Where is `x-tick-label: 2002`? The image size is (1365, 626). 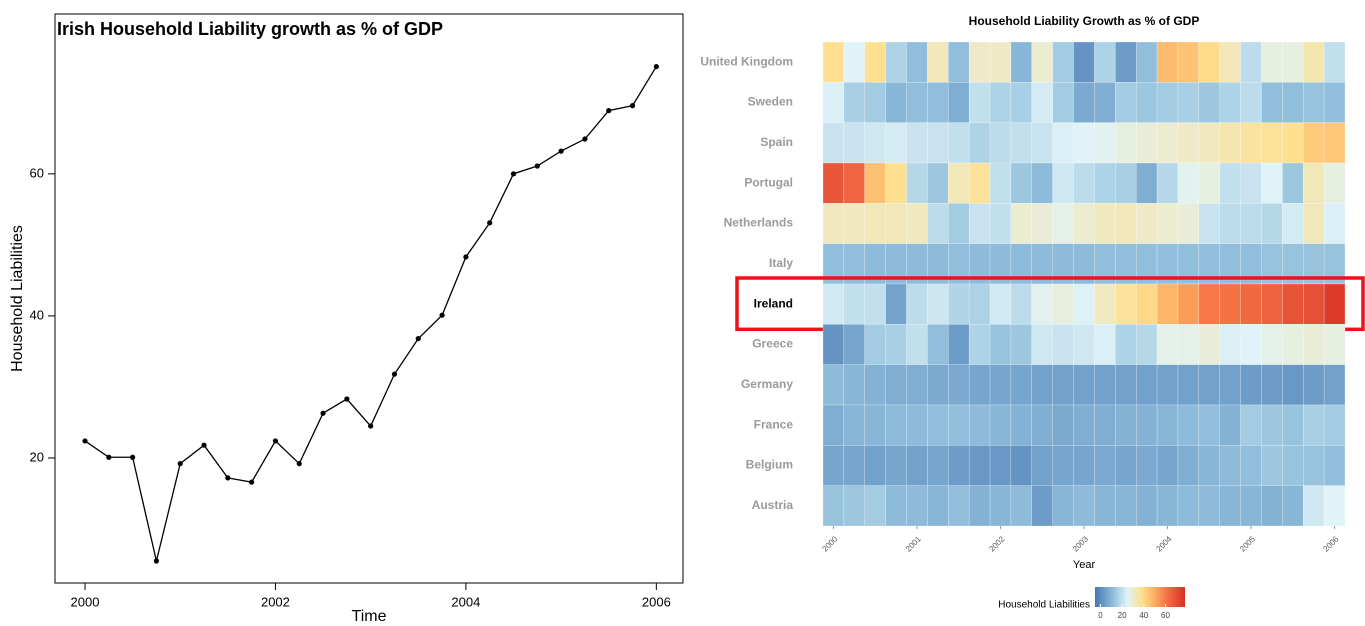 x-tick-label: 2002 is located at coordinates (996, 543).